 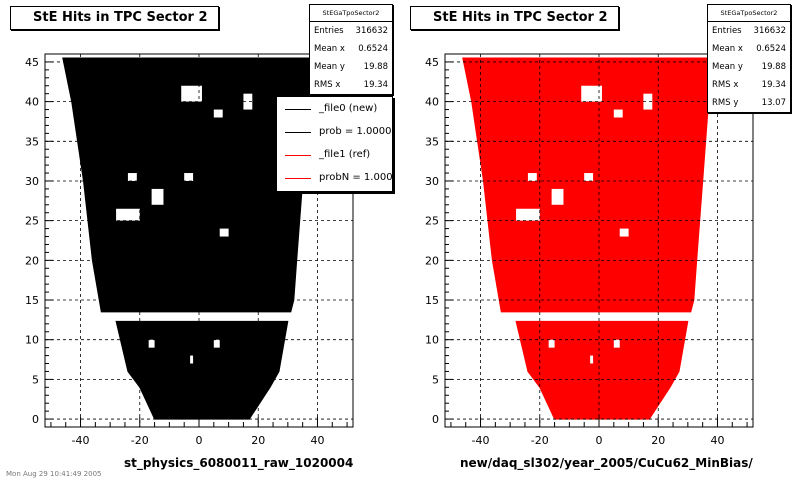 What do you see at coordinates (334, 155) in the screenshot?
I see `legend-entry-ref: _file1 (ref)` at bounding box center [334, 155].